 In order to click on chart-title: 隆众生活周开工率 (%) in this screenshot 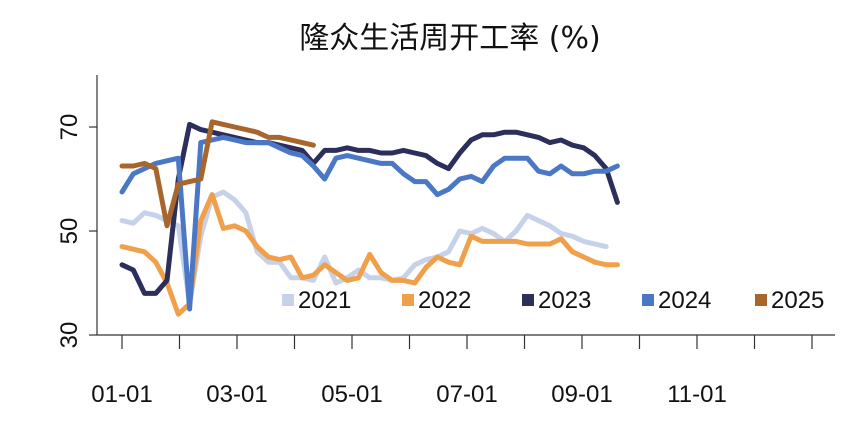, I will do `click(449, 38)`.